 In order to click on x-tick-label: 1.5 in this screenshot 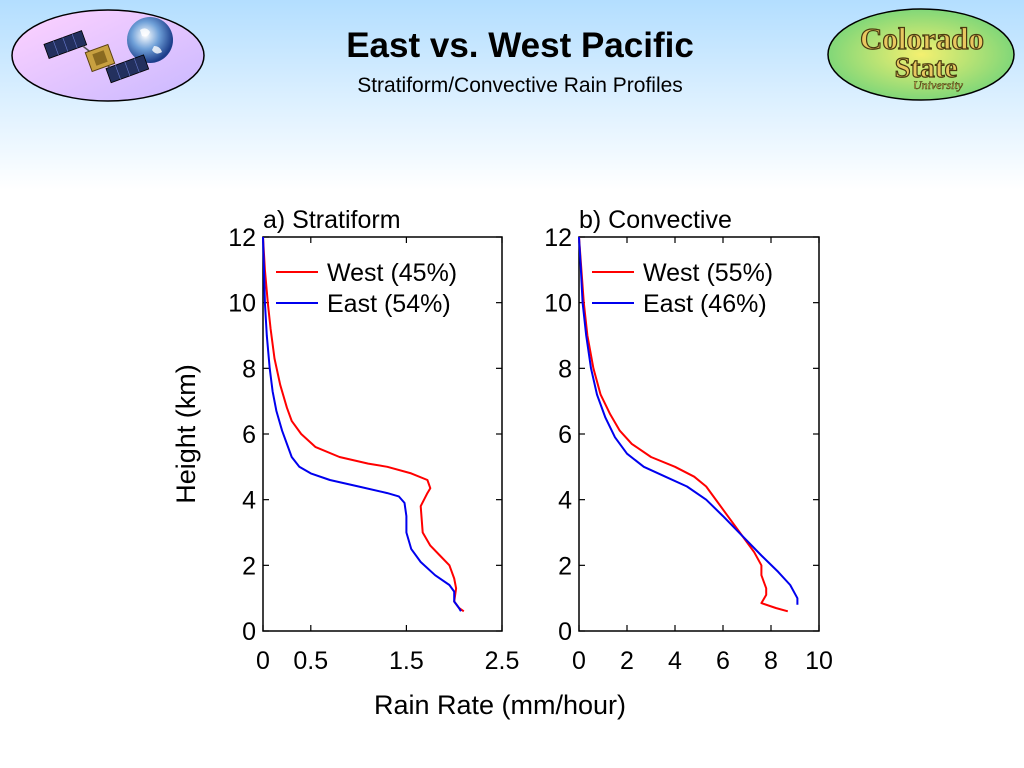, I will do `click(406, 661)`.